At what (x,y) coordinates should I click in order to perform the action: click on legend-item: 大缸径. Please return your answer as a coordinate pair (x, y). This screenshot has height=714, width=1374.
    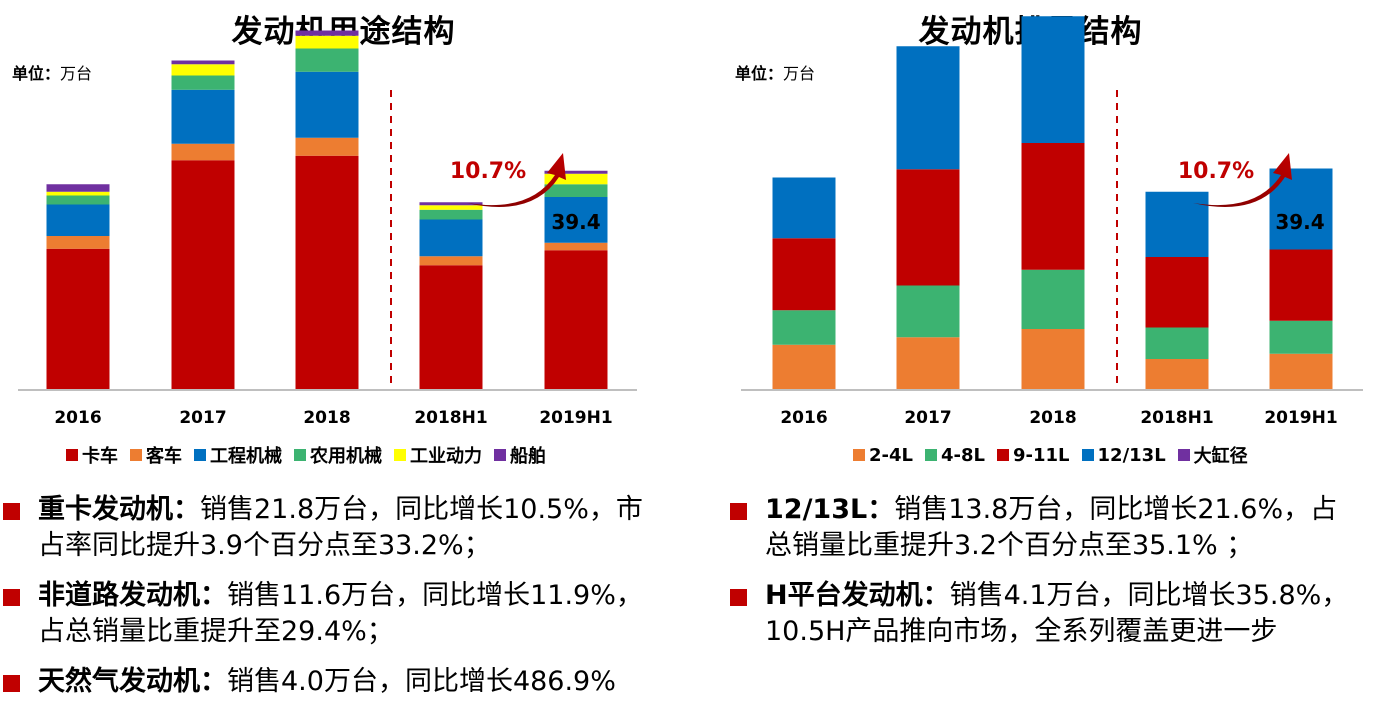
    Looking at the image, I should click on (1212, 455).